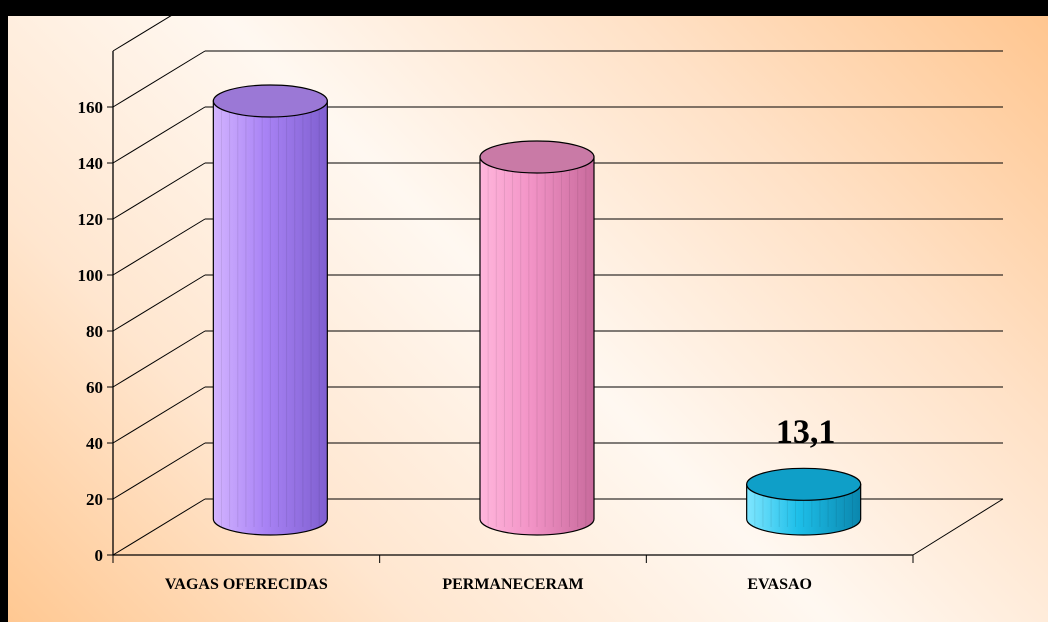 Image resolution: width=1048 pixels, height=622 pixels. I want to click on y-tick-label: 60, so click(94, 387).